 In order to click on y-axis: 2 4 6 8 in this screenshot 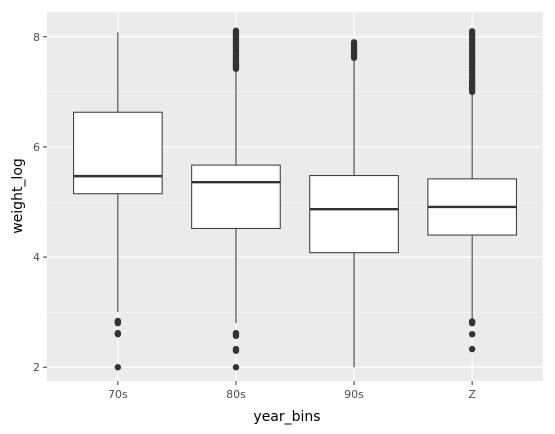, I will do `click(40, 202)`.